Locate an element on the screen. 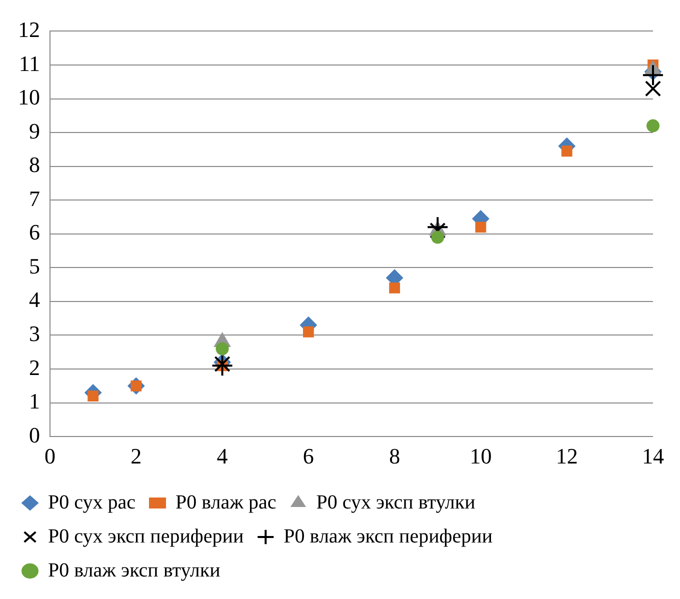 The height and width of the screenshot is (599, 680). y-tick-label: 10 is located at coordinates (29, 97).